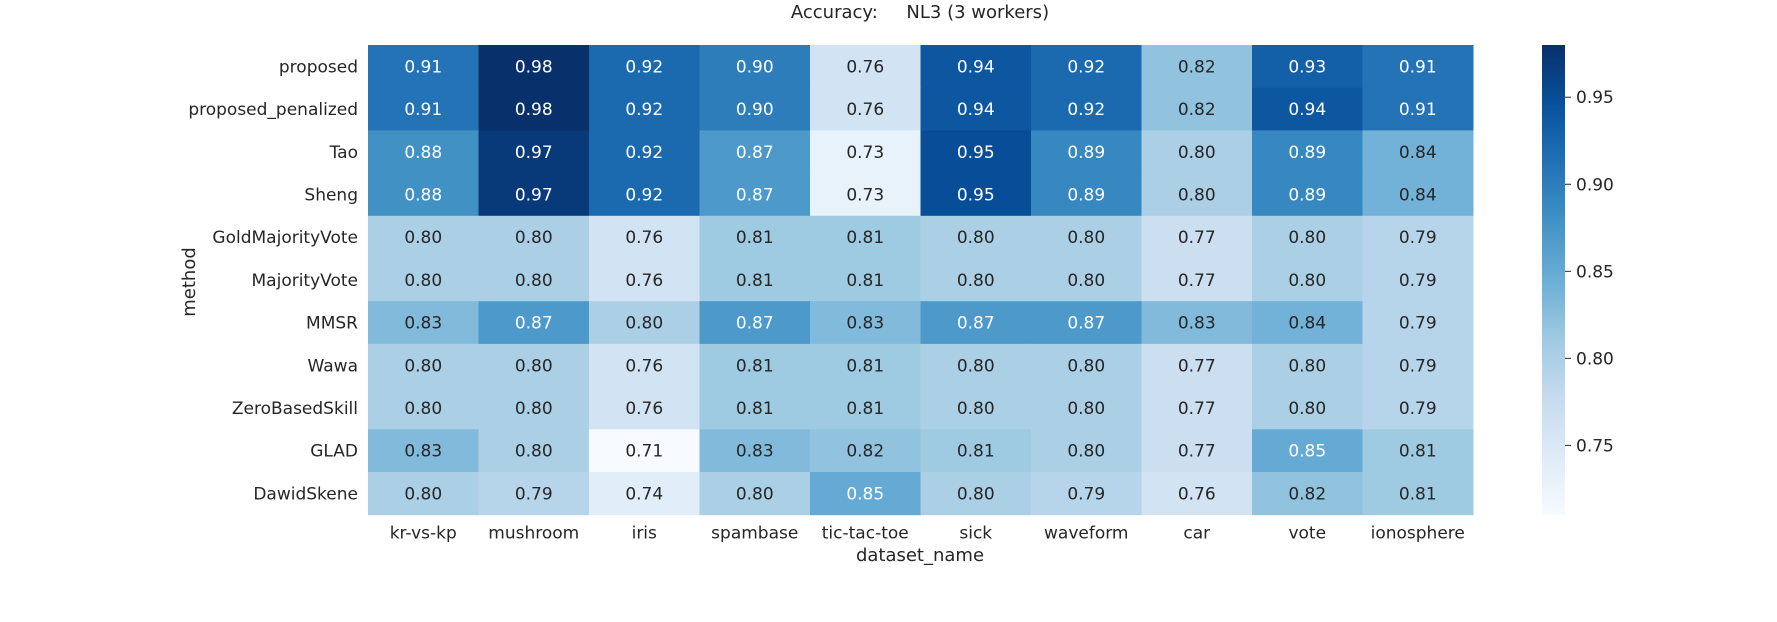 The width and height of the screenshot is (1777, 622). I want to click on y-tick-label: MajorityVote, so click(305, 281).